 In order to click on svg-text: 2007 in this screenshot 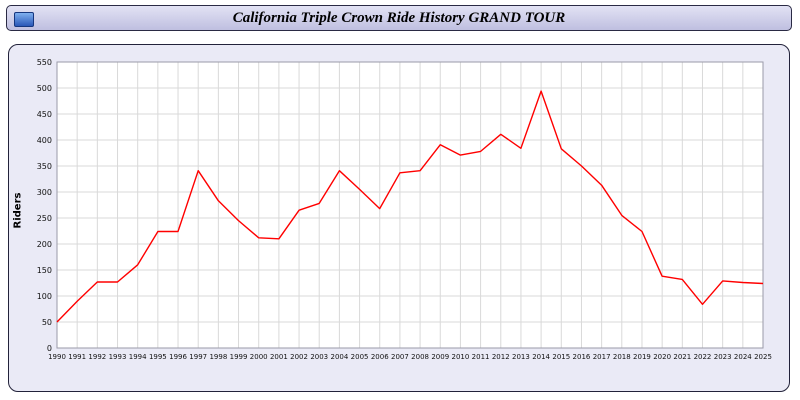, I will do `click(400, 357)`.